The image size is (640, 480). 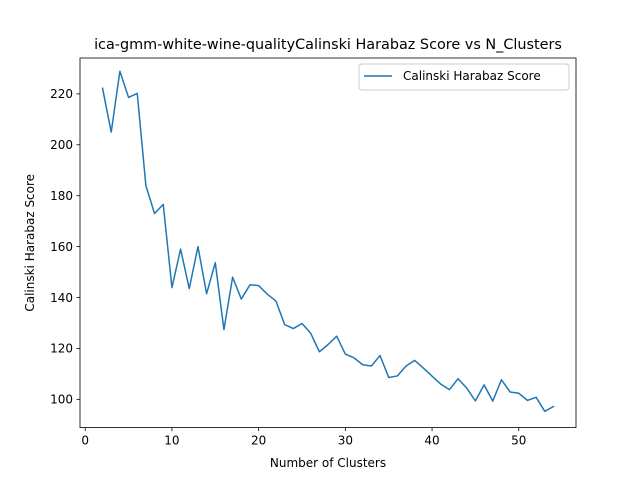 I want to click on x-tick-label: 20, so click(x=258, y=441).